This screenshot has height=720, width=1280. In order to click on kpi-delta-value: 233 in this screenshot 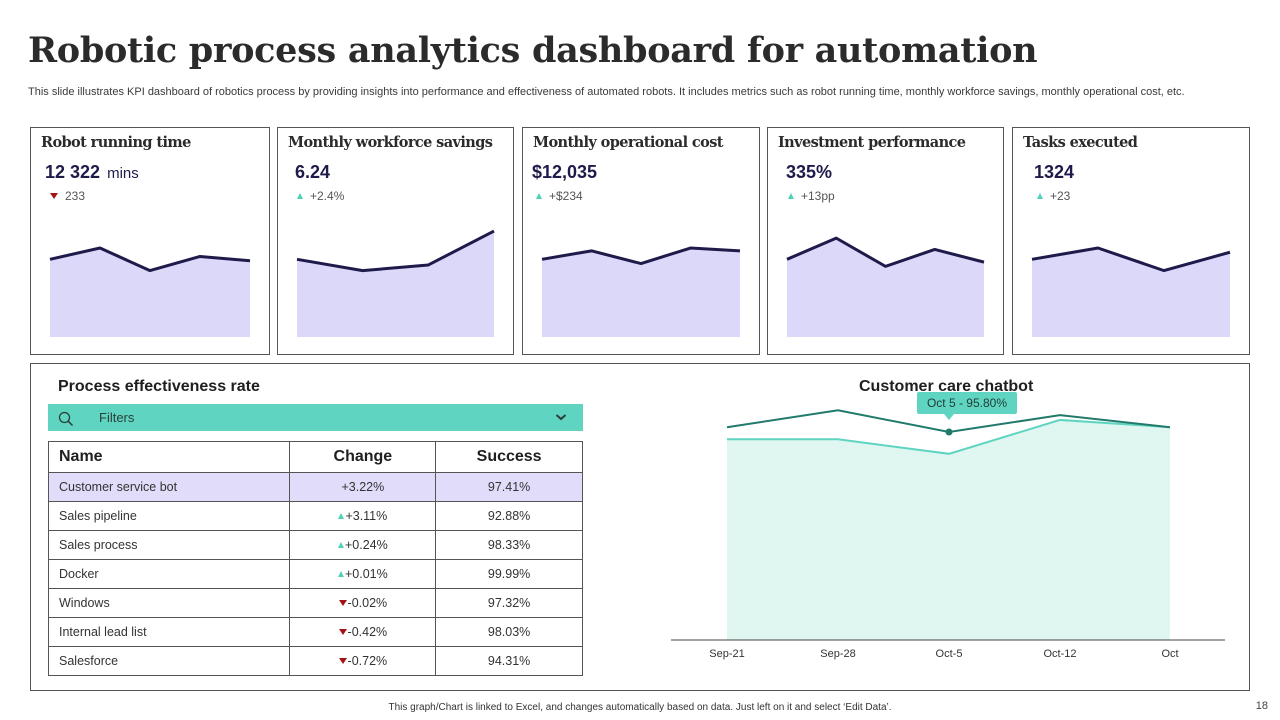, I will do `click(75, 196)`.